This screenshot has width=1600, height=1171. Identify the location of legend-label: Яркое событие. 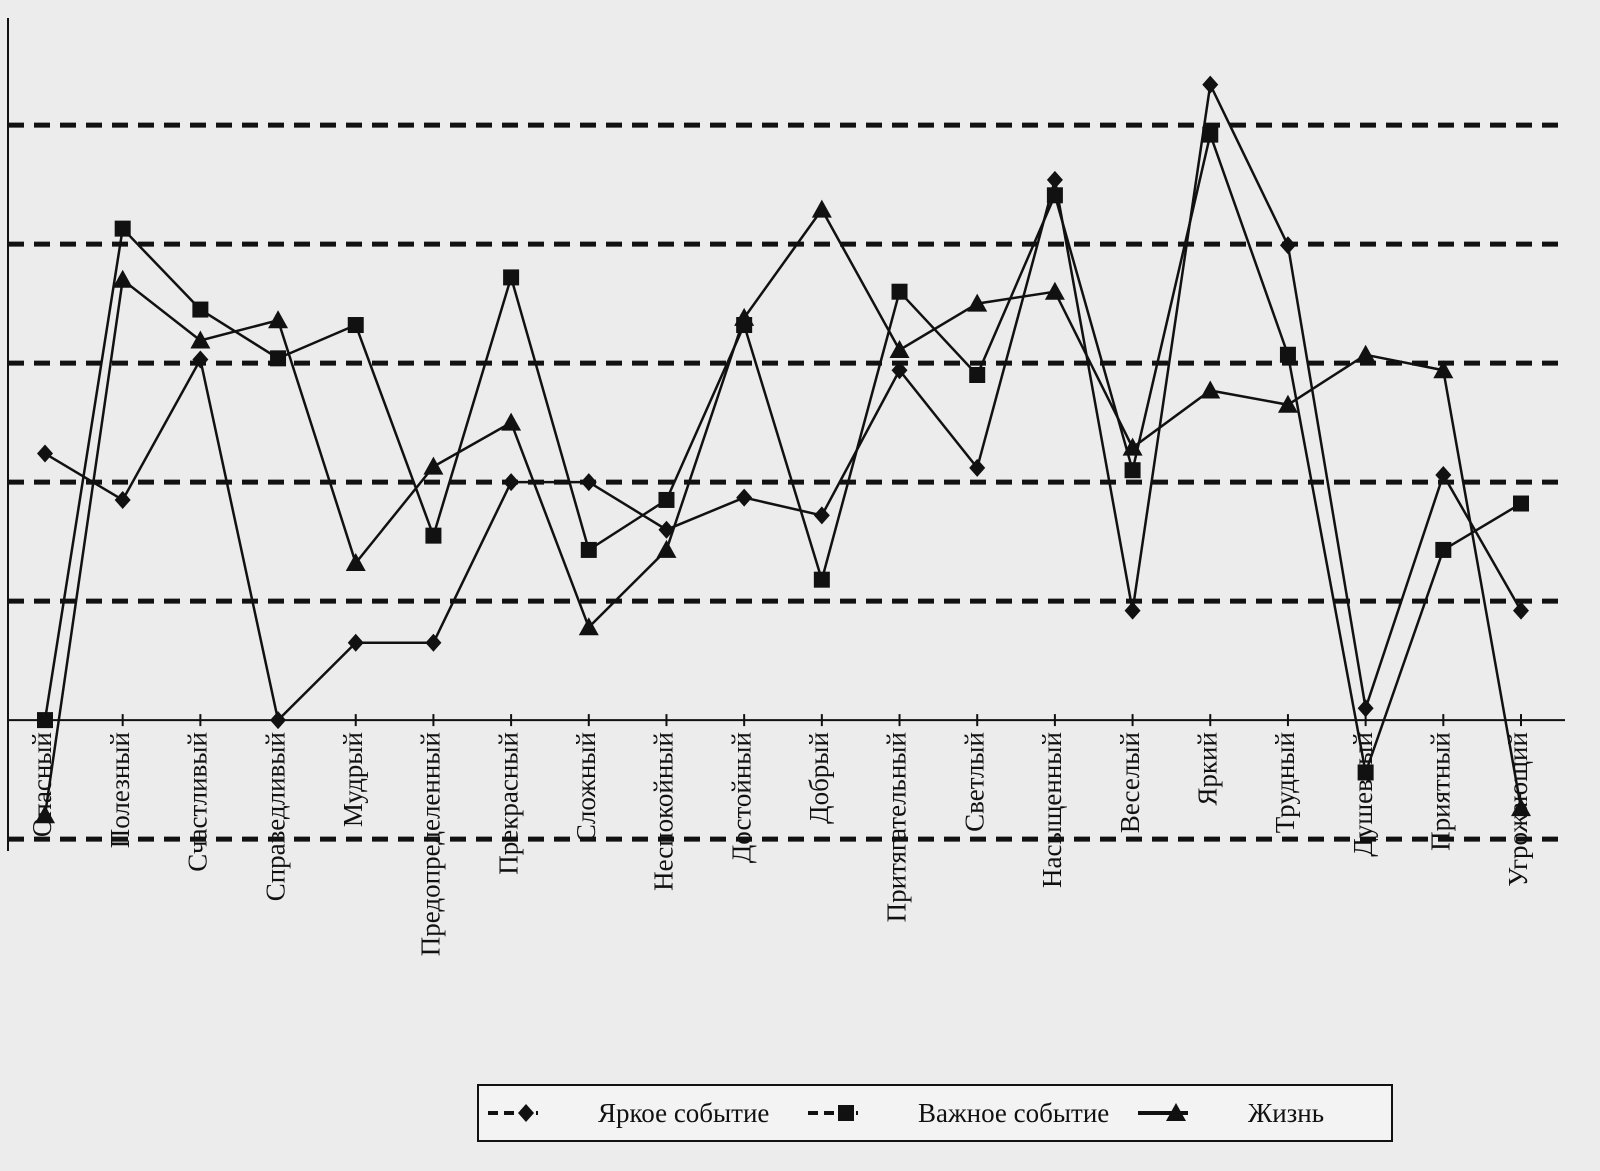
(683, 1113).